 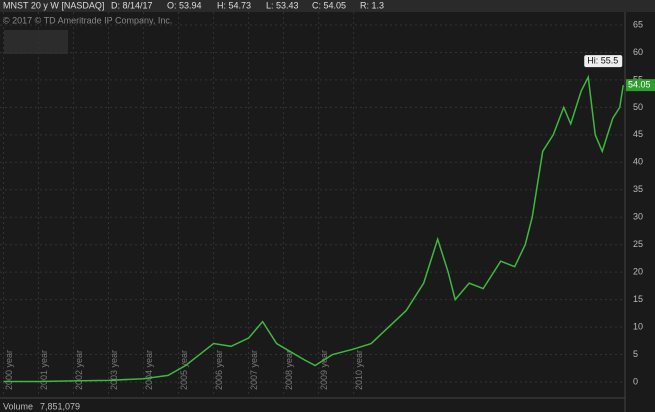 I want to click on hi-box, so click(x=603, y=61).